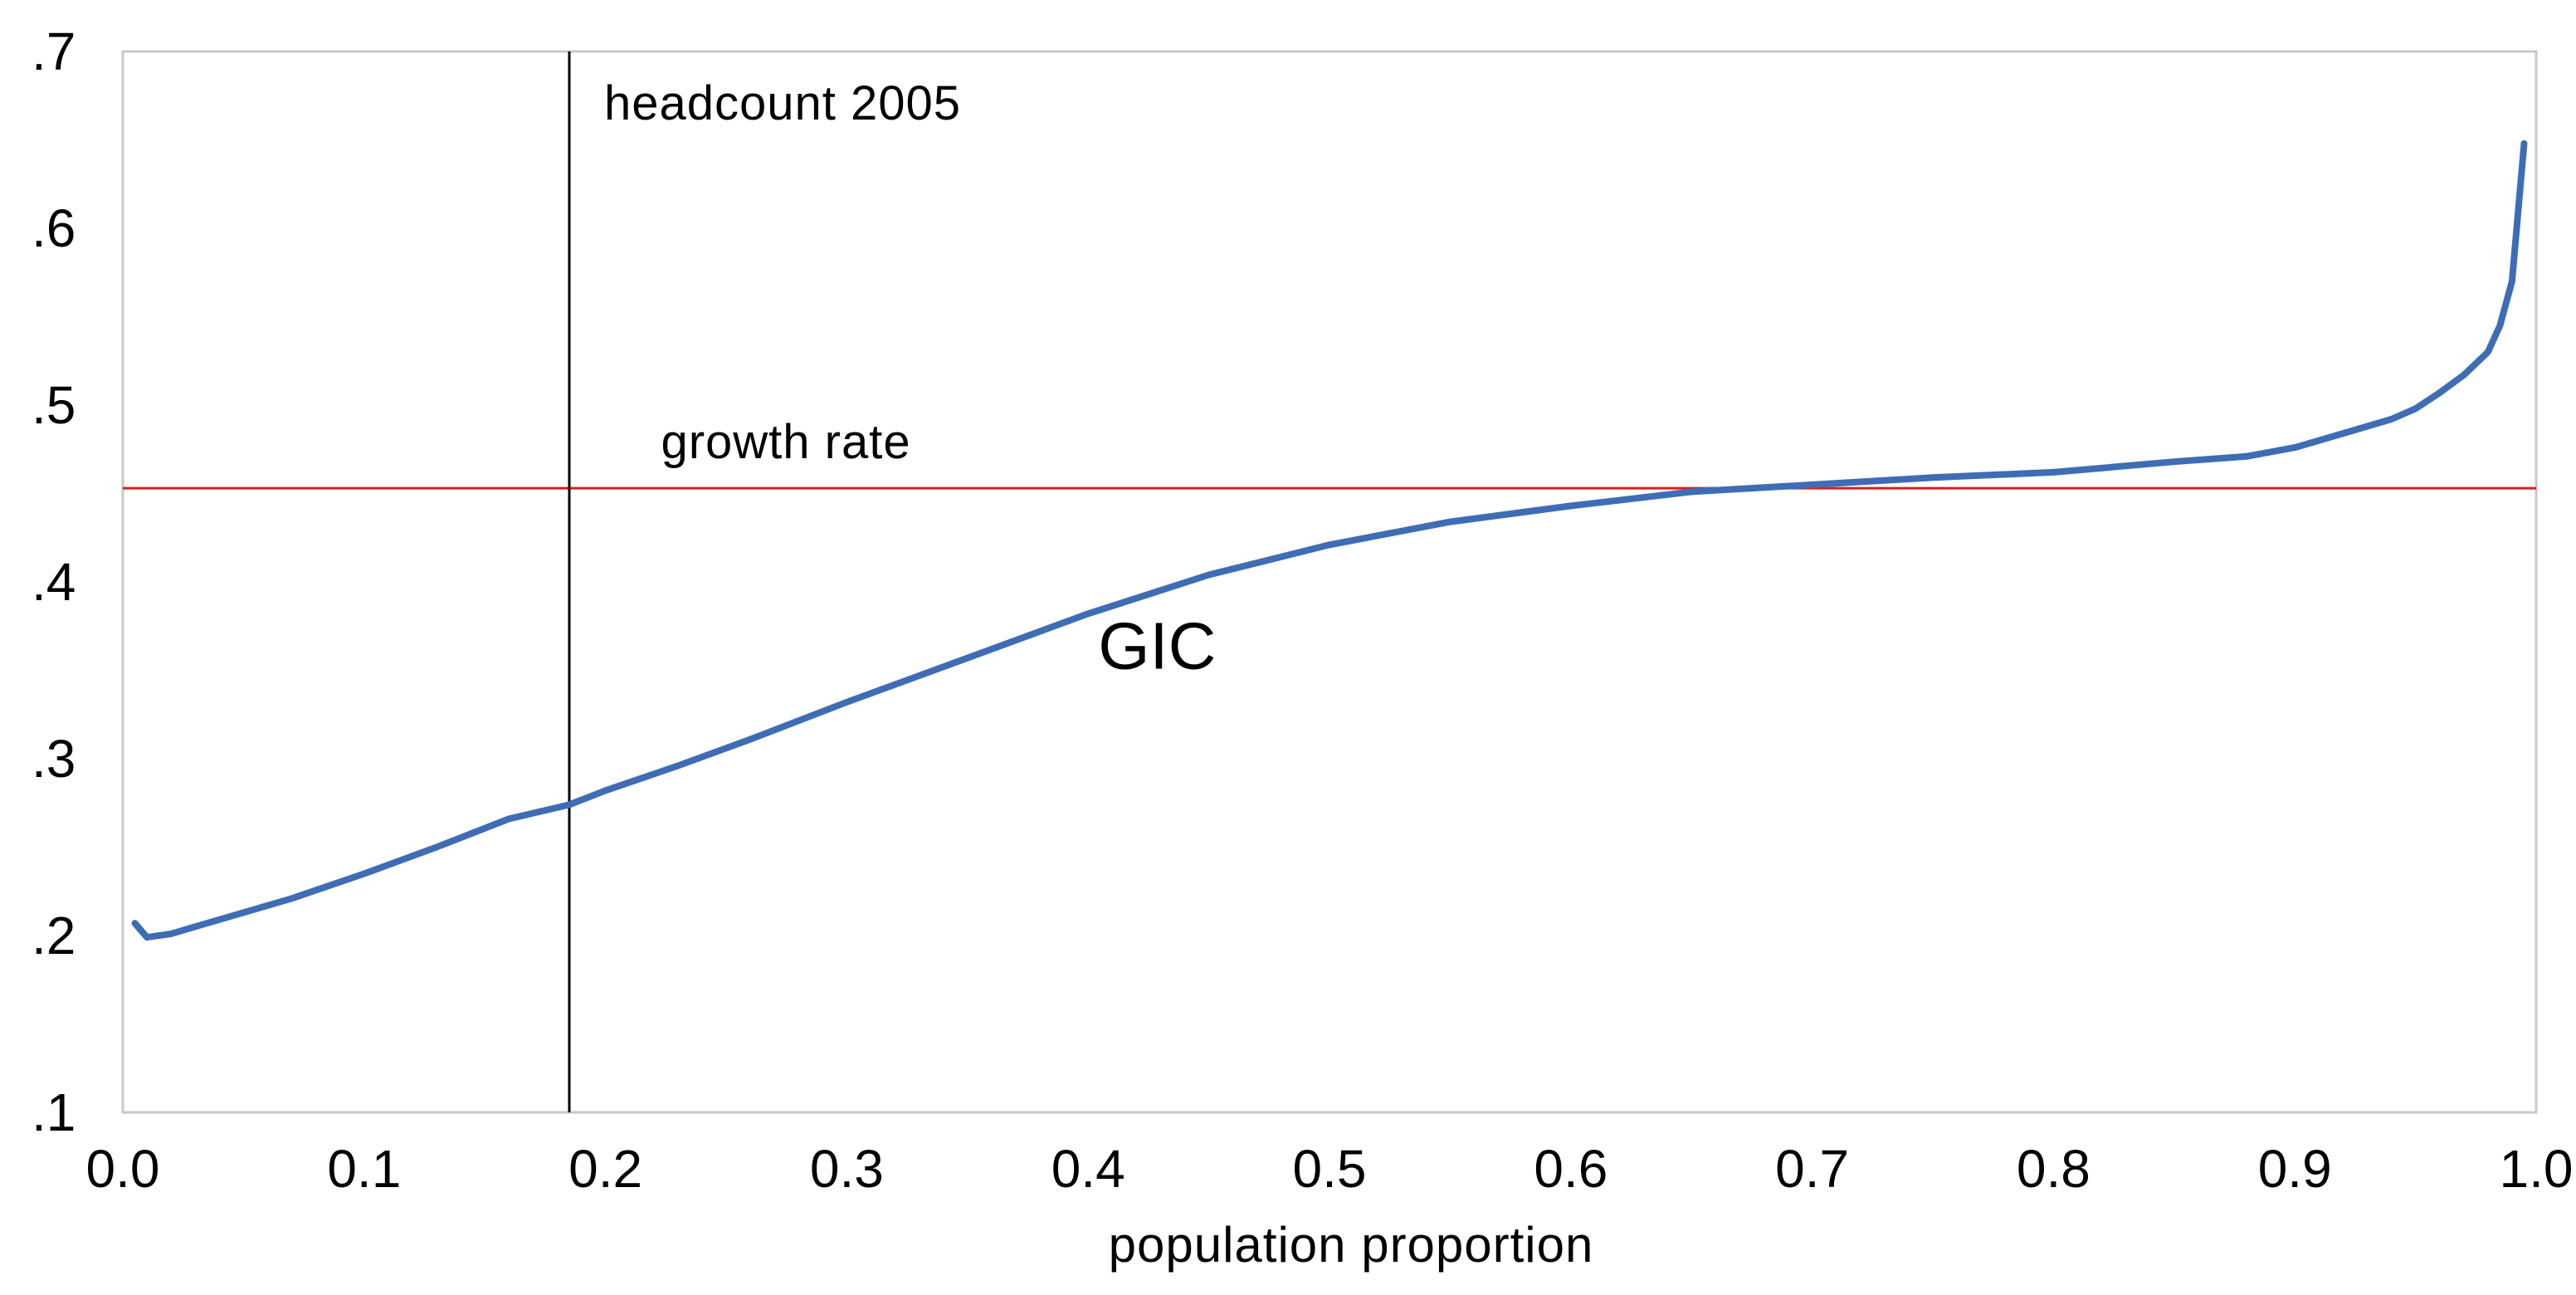 Image resolution: width=2576 pixels, height=1295 pixels. What do you see at coordinates (54, 405) in the screenshot?
I see `y-tick-label: .5` at bounding box center [54, 405].